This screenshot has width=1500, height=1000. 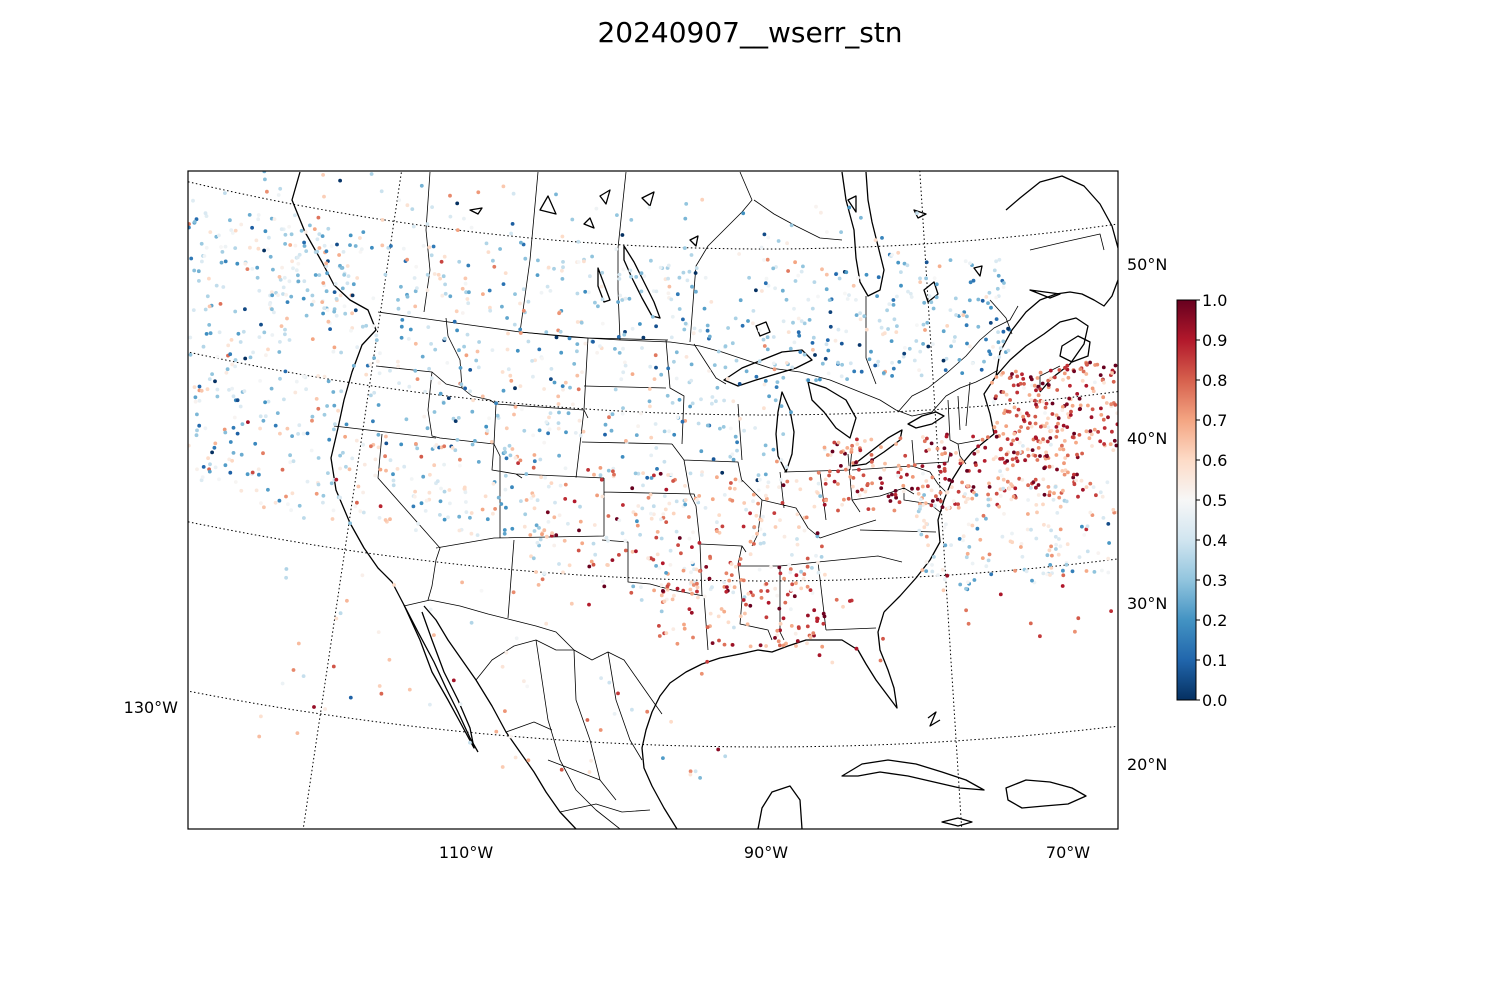 What do you see at coordinates (1075, 349) in the screenshot?
I see `newfoundland` at bounding box center [1075, 349].